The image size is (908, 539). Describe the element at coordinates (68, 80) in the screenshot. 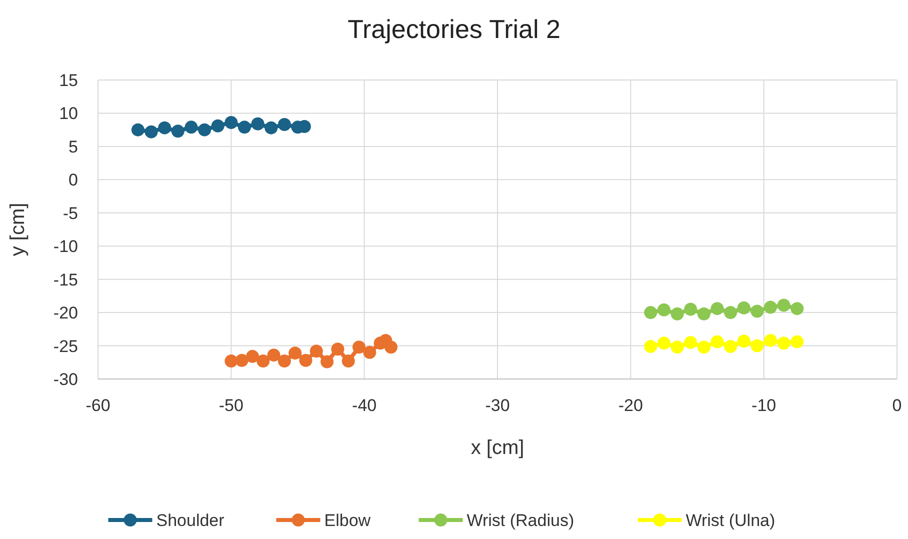

I see `y-tick-label: 15` at that location.